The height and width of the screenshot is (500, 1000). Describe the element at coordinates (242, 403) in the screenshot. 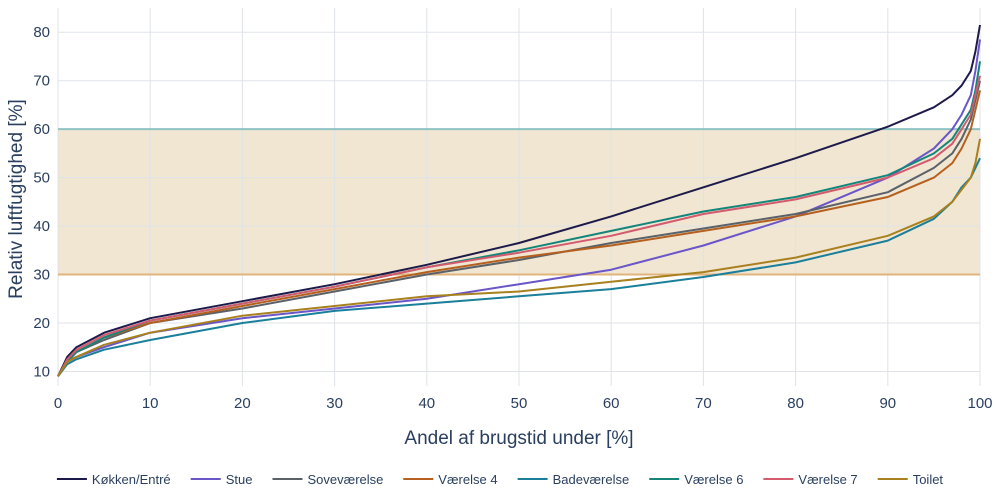

I see `x-tick-label: 20` at that location.